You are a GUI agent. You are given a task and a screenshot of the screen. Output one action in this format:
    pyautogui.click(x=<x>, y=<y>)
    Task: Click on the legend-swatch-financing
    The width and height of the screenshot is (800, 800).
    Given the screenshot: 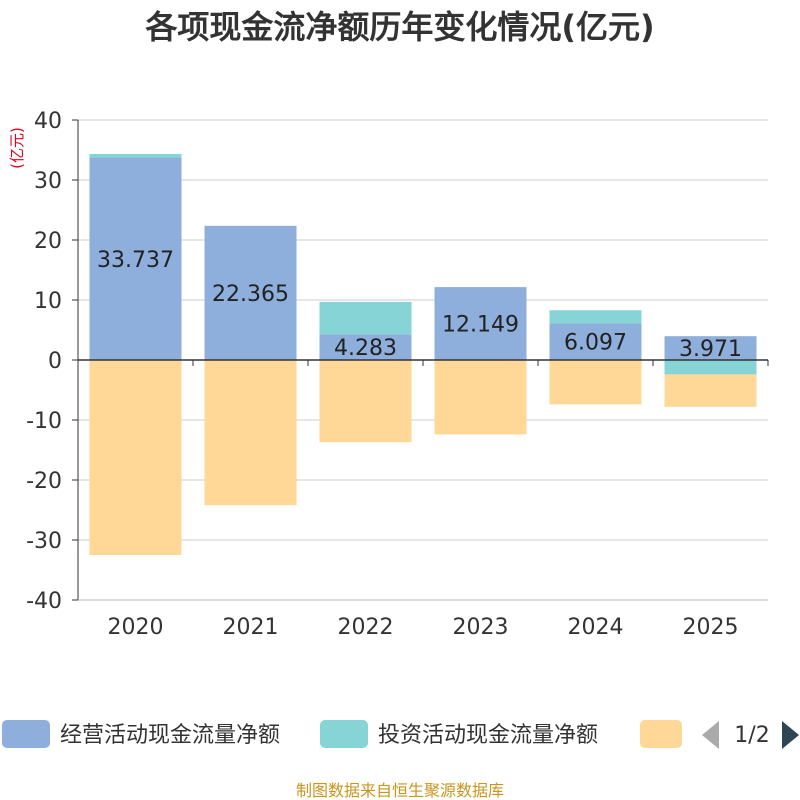 What is the action you would take?
    pyautogui.click(x=661, y=734)
    